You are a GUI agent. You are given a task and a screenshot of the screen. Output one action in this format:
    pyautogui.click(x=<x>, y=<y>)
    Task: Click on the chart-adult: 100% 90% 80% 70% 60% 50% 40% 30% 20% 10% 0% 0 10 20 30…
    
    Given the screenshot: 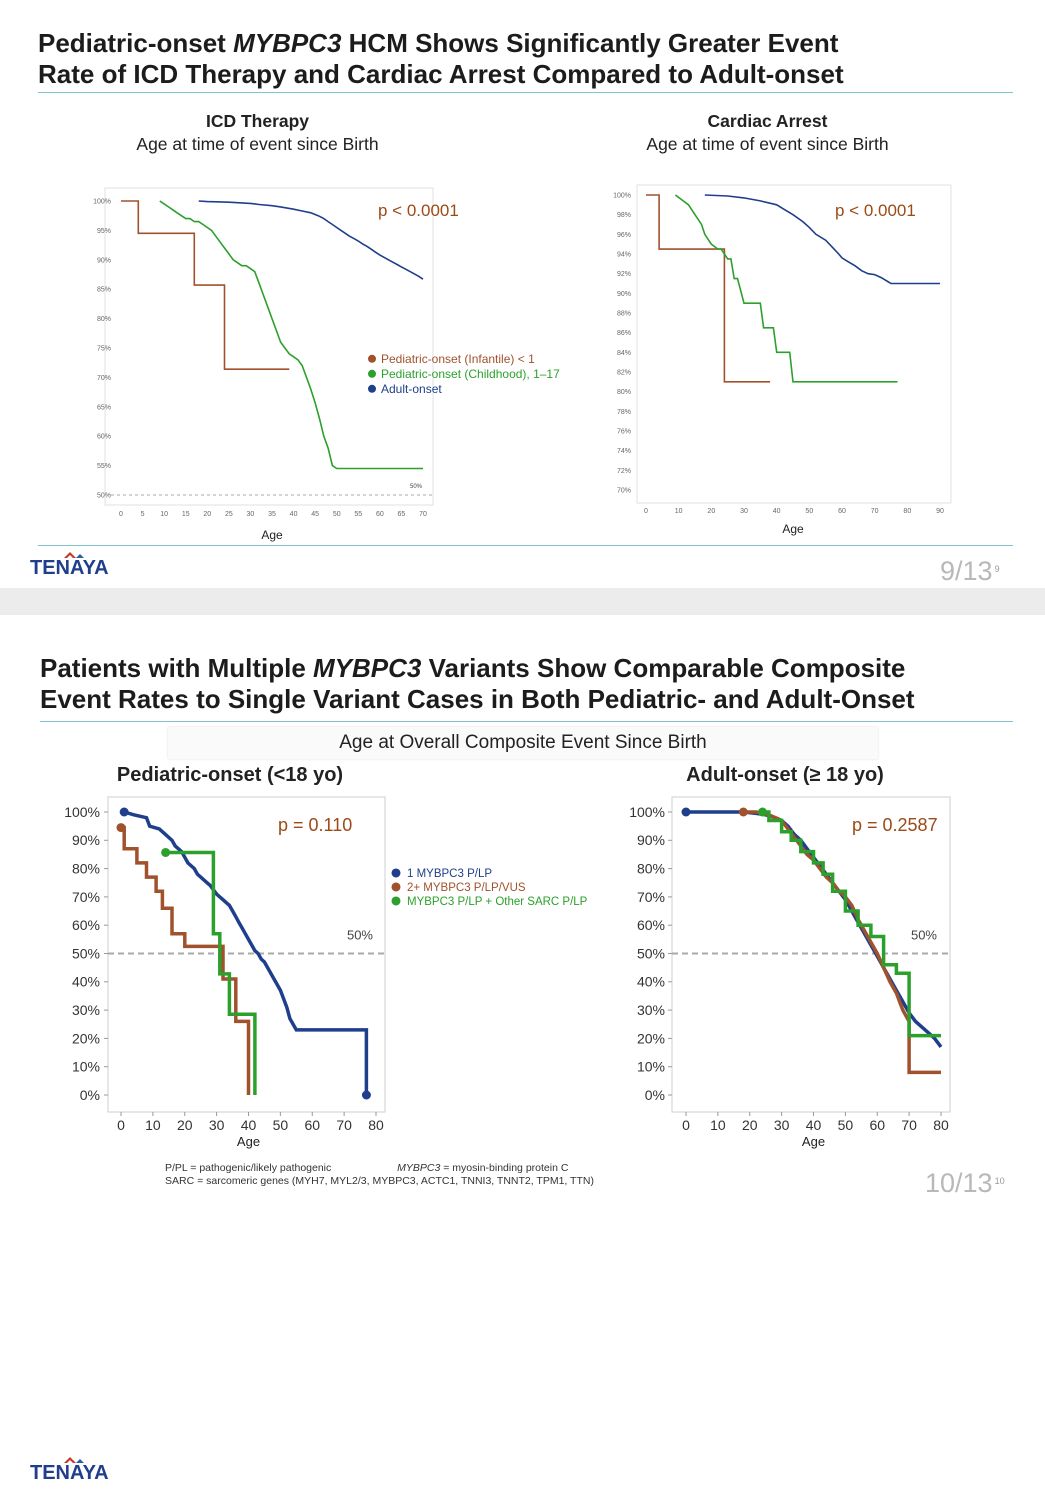 What is the action you would take?
    pyautogui.click(x=790, y=972)
    